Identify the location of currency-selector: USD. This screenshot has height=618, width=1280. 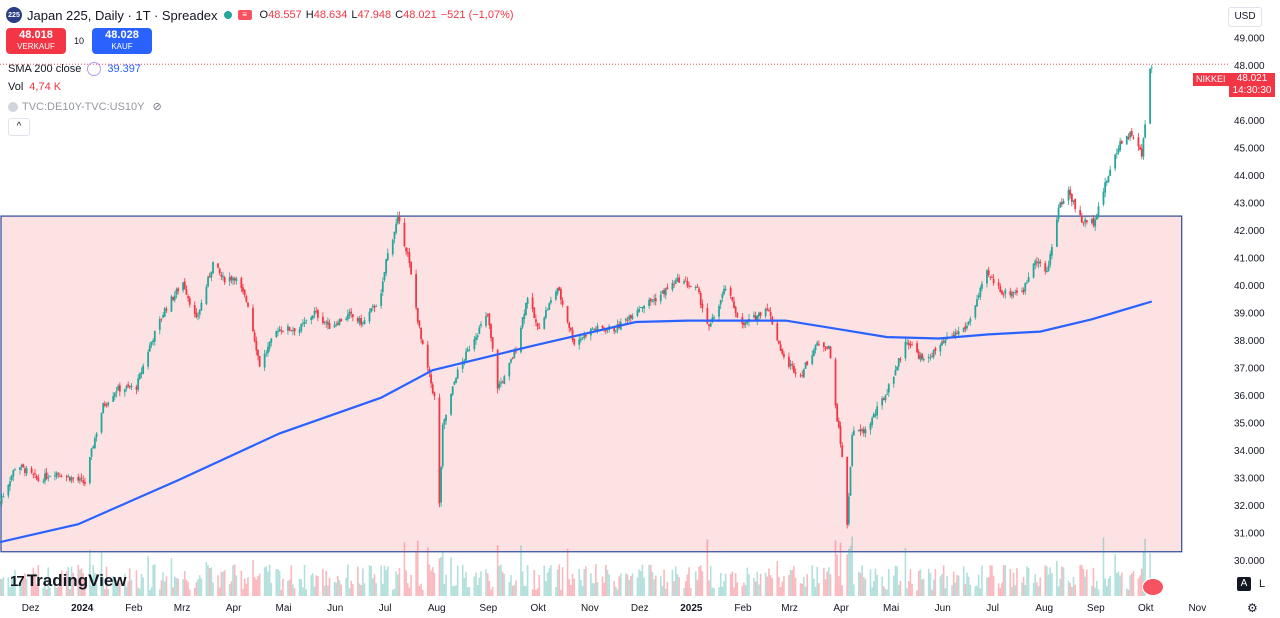
(1245, 17).